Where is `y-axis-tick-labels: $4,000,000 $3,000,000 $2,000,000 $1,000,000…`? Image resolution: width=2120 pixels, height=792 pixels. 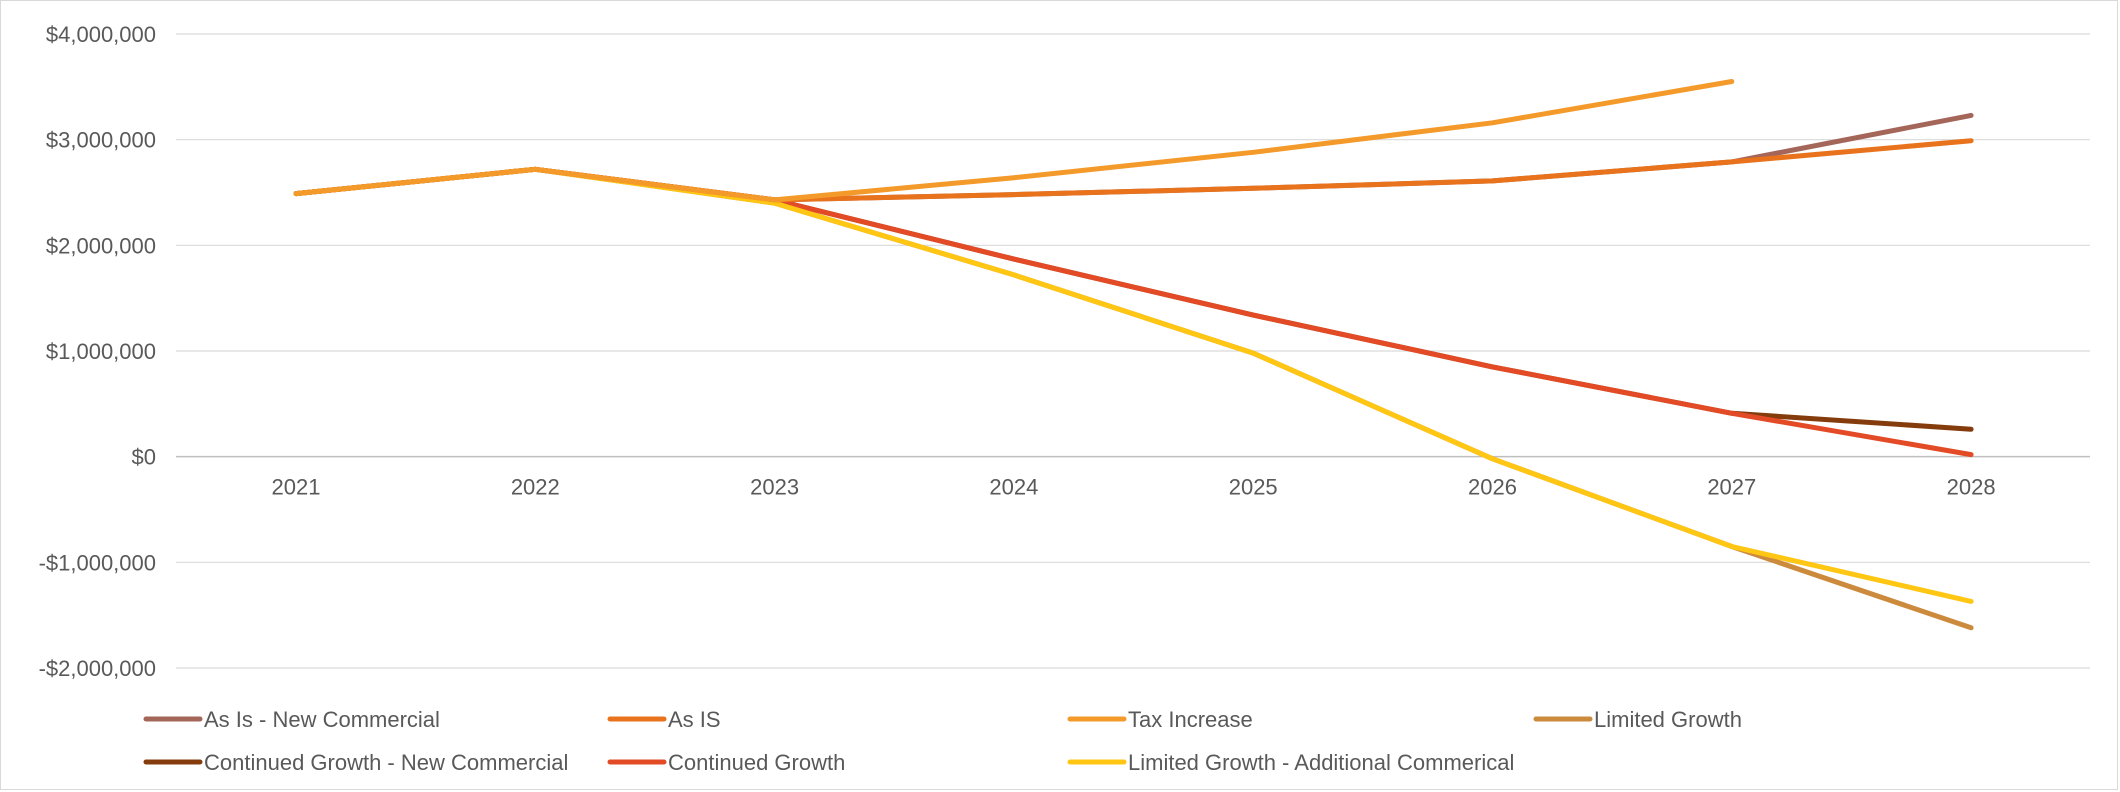 y-axis-tick-labels: $4,000,000 $3,000,000 $2,000,000 $1,000,000… is located at coordinates (97, 351).